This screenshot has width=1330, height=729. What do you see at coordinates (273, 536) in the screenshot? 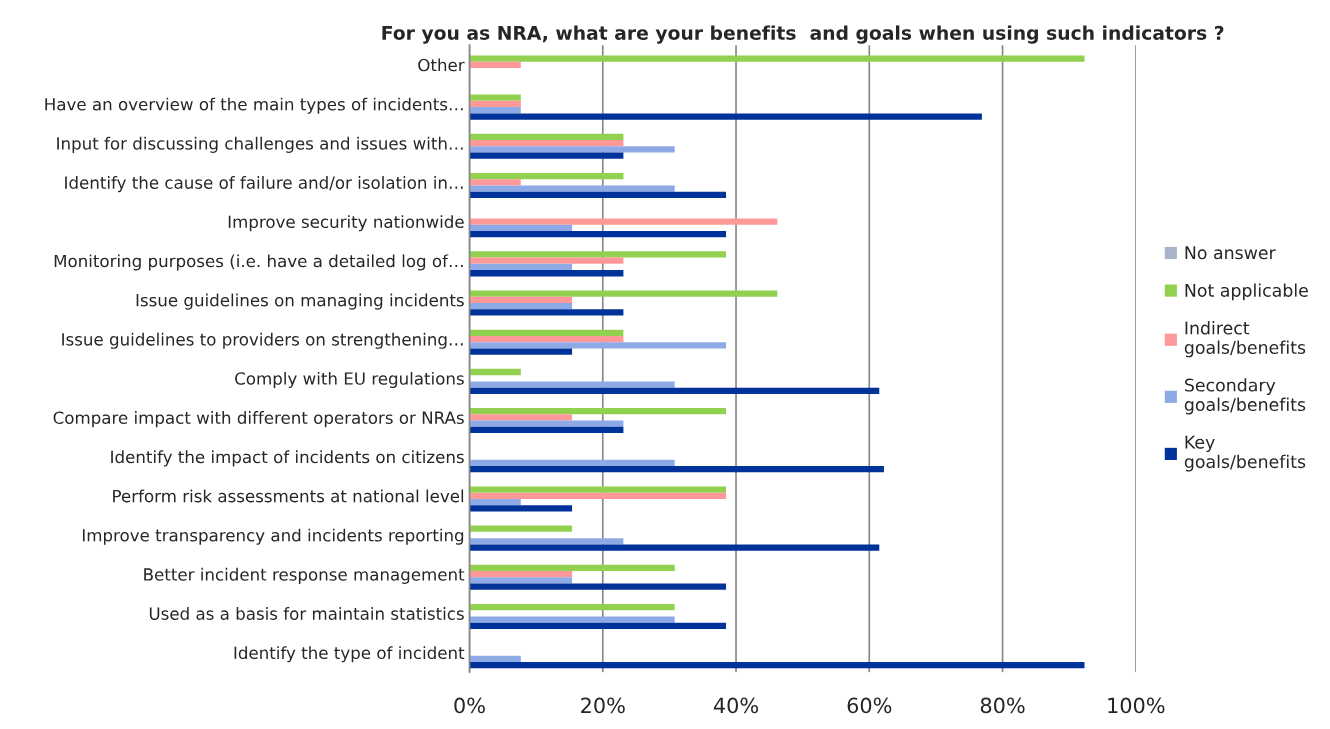
I see `y-tick-label: Improve transparency and incidents reporting` at bounding box center [273, 536].